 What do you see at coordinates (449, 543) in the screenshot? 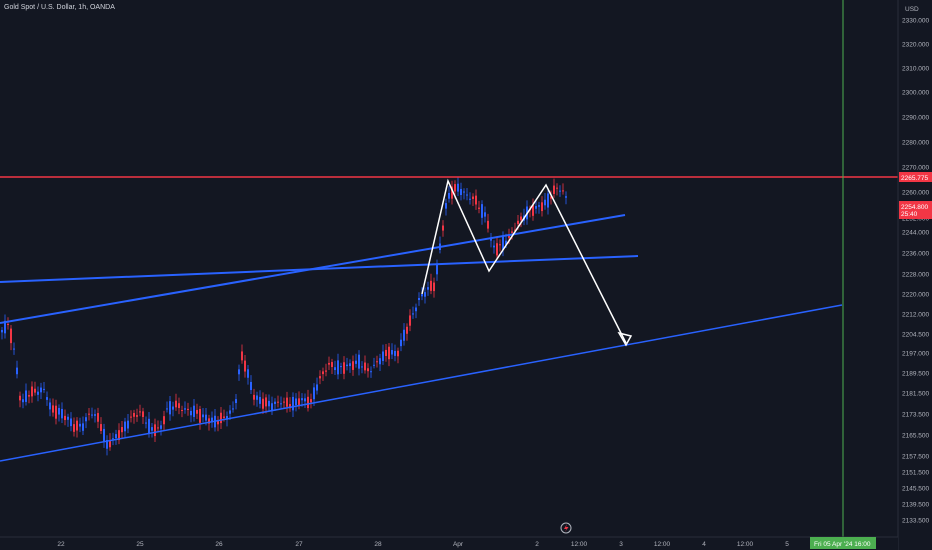
I see `time-axis` at bounding box center [449, 543].